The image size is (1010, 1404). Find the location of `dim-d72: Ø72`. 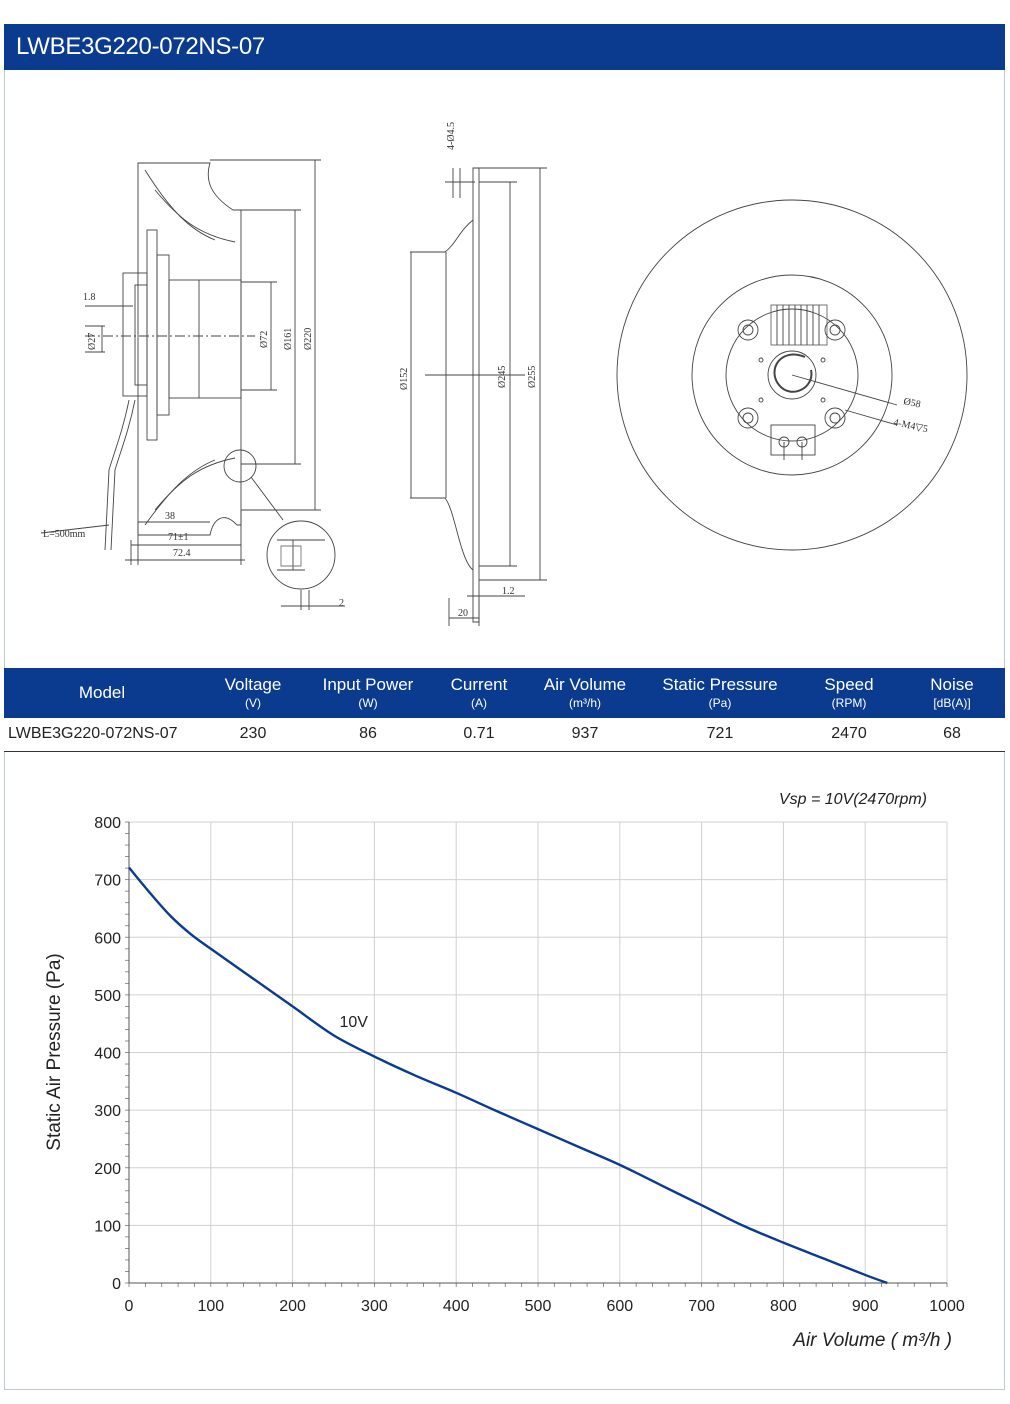

dim-d72: Ø72 is located at coordinates (264, 339).